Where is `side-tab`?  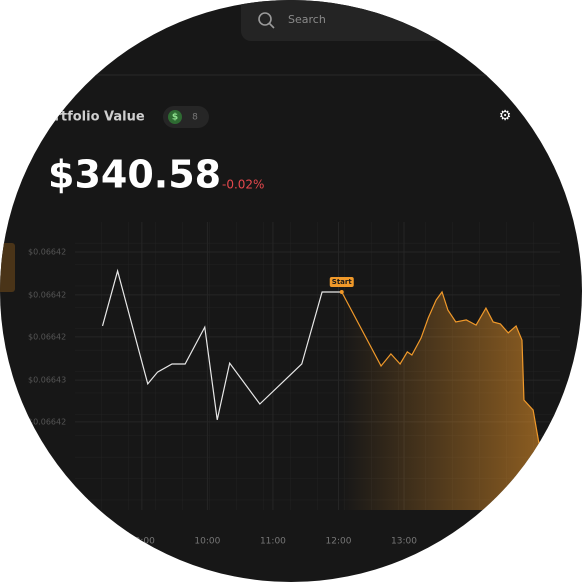 side-tab is located at coordinates (7, 267).